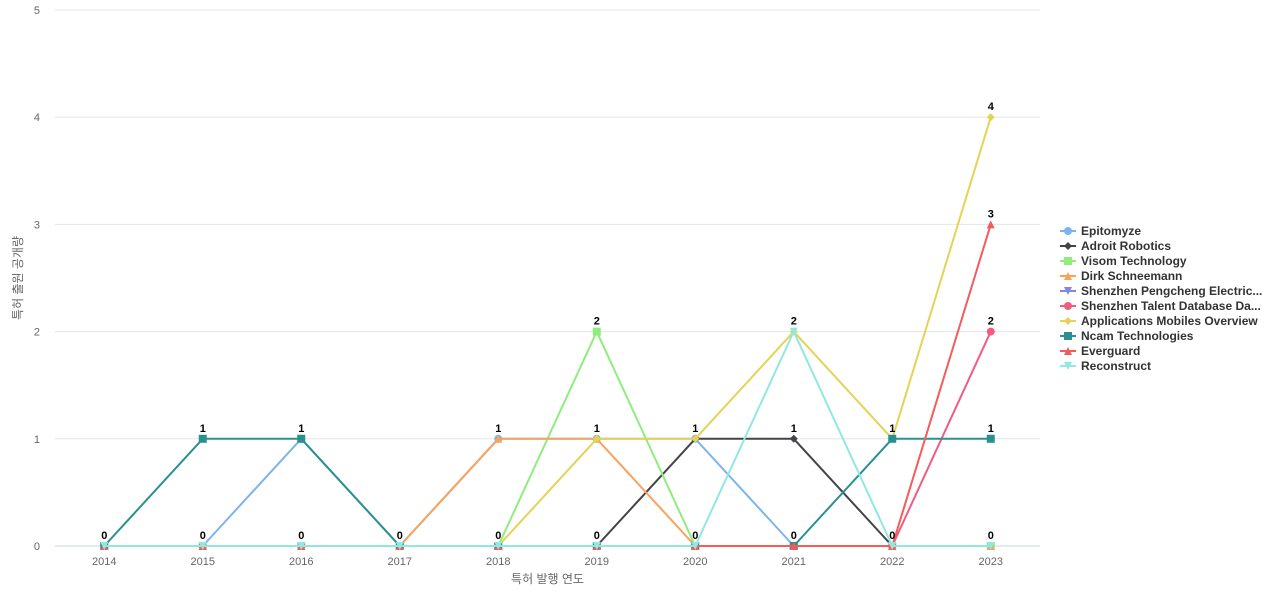  I want to click on legend-label: Ncam Technologies, so click(1137, 336).